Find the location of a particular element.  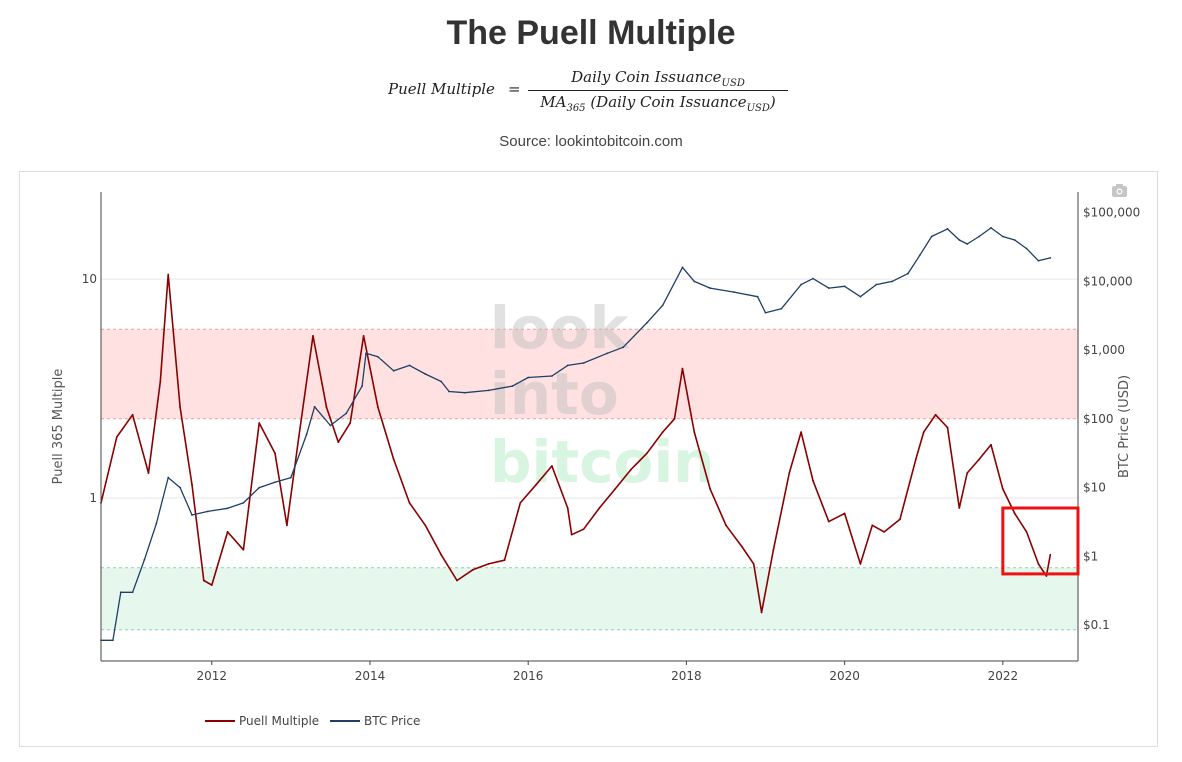

camera-icon is located at coordinates (1119, 190).